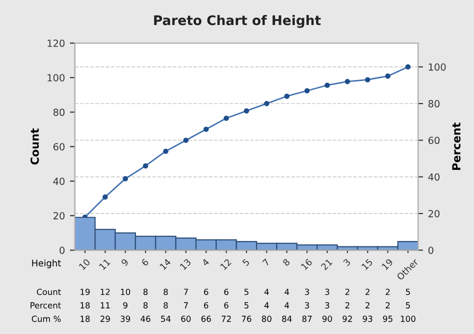  I want to click on x-tick-label: 14, so click(165, 264).